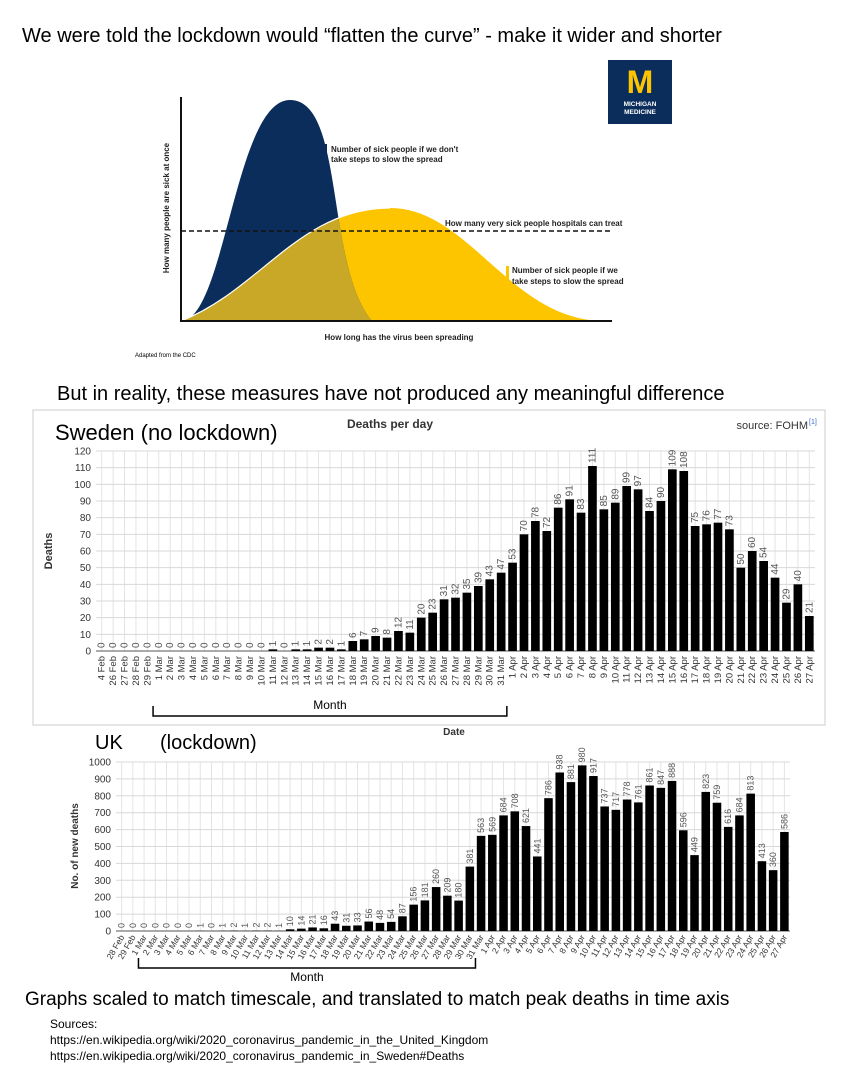 This screenshot has height=1080, width=842. What do you see at coordinates (353, 635) in the screenshot?
I see `data-label: 6` at bounding box center [353, 635].